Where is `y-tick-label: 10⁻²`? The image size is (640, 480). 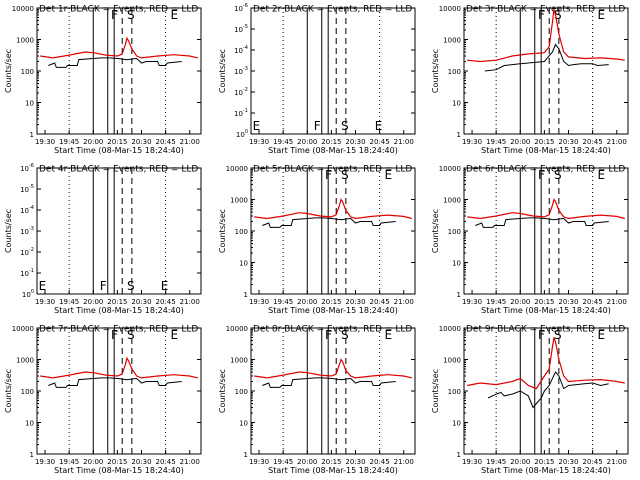
y-tick-label: 10⁻² is located at coordinates (27, 252).